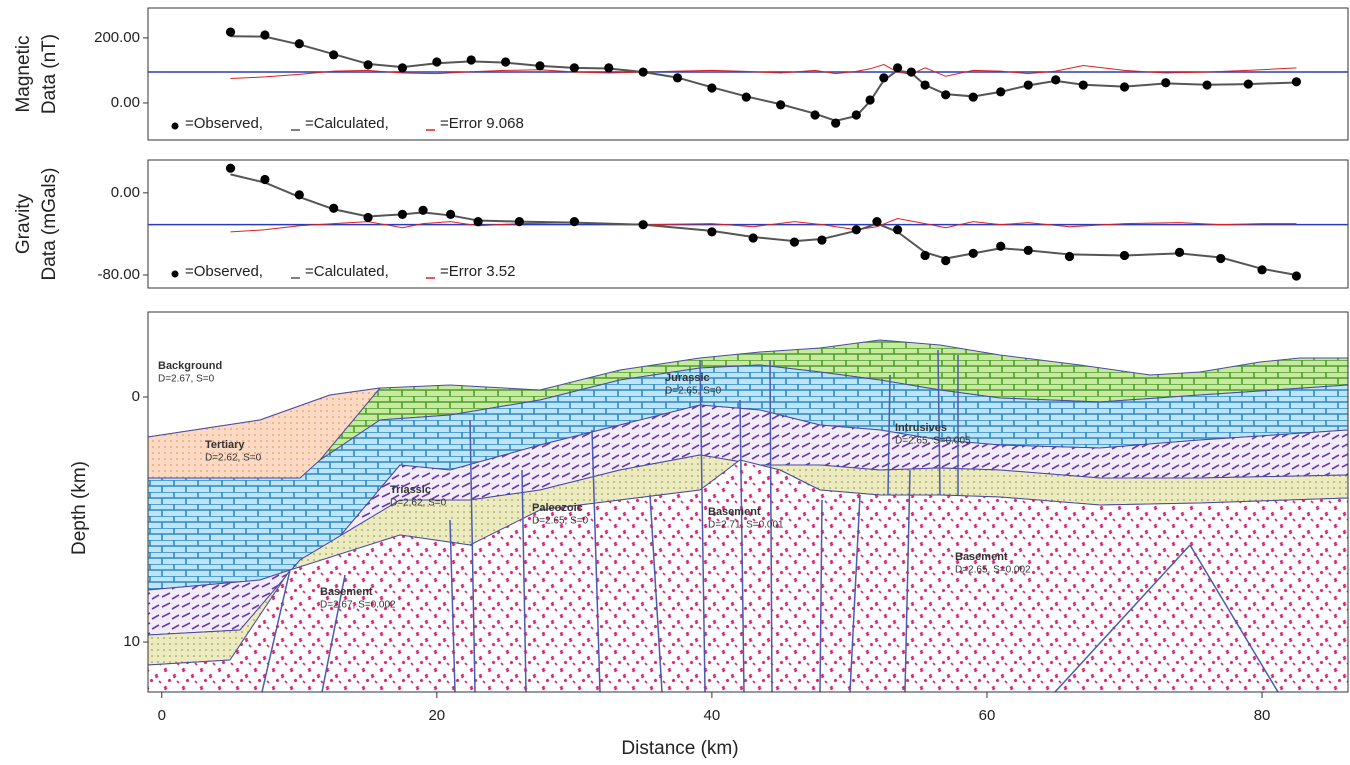 The image size is (1350, 765). Describe the element at coordinates (746, 525) in the screenshot. I see `unit-properties: D=2.71, S=0.001` at that location.